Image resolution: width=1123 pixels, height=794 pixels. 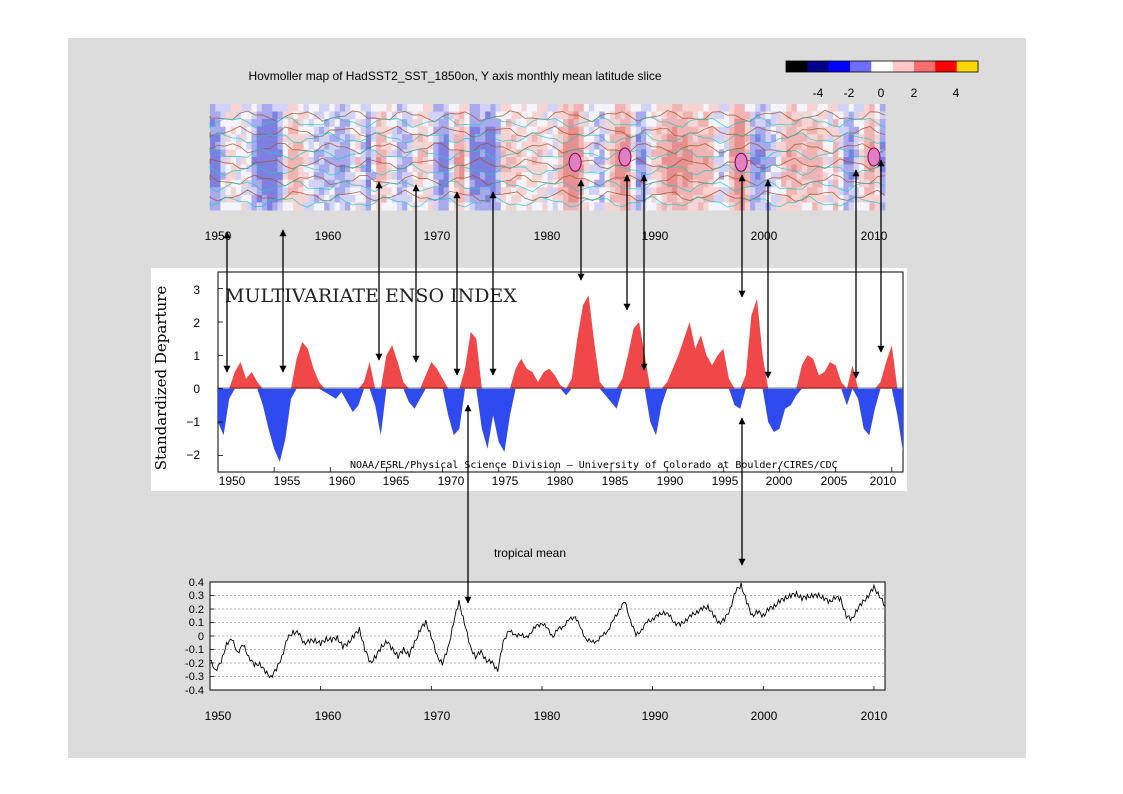 What do you see at coordinates (196, 290) in the screenshot?
I see `enso-y-tick: 3` at bounding box center [196, 290].